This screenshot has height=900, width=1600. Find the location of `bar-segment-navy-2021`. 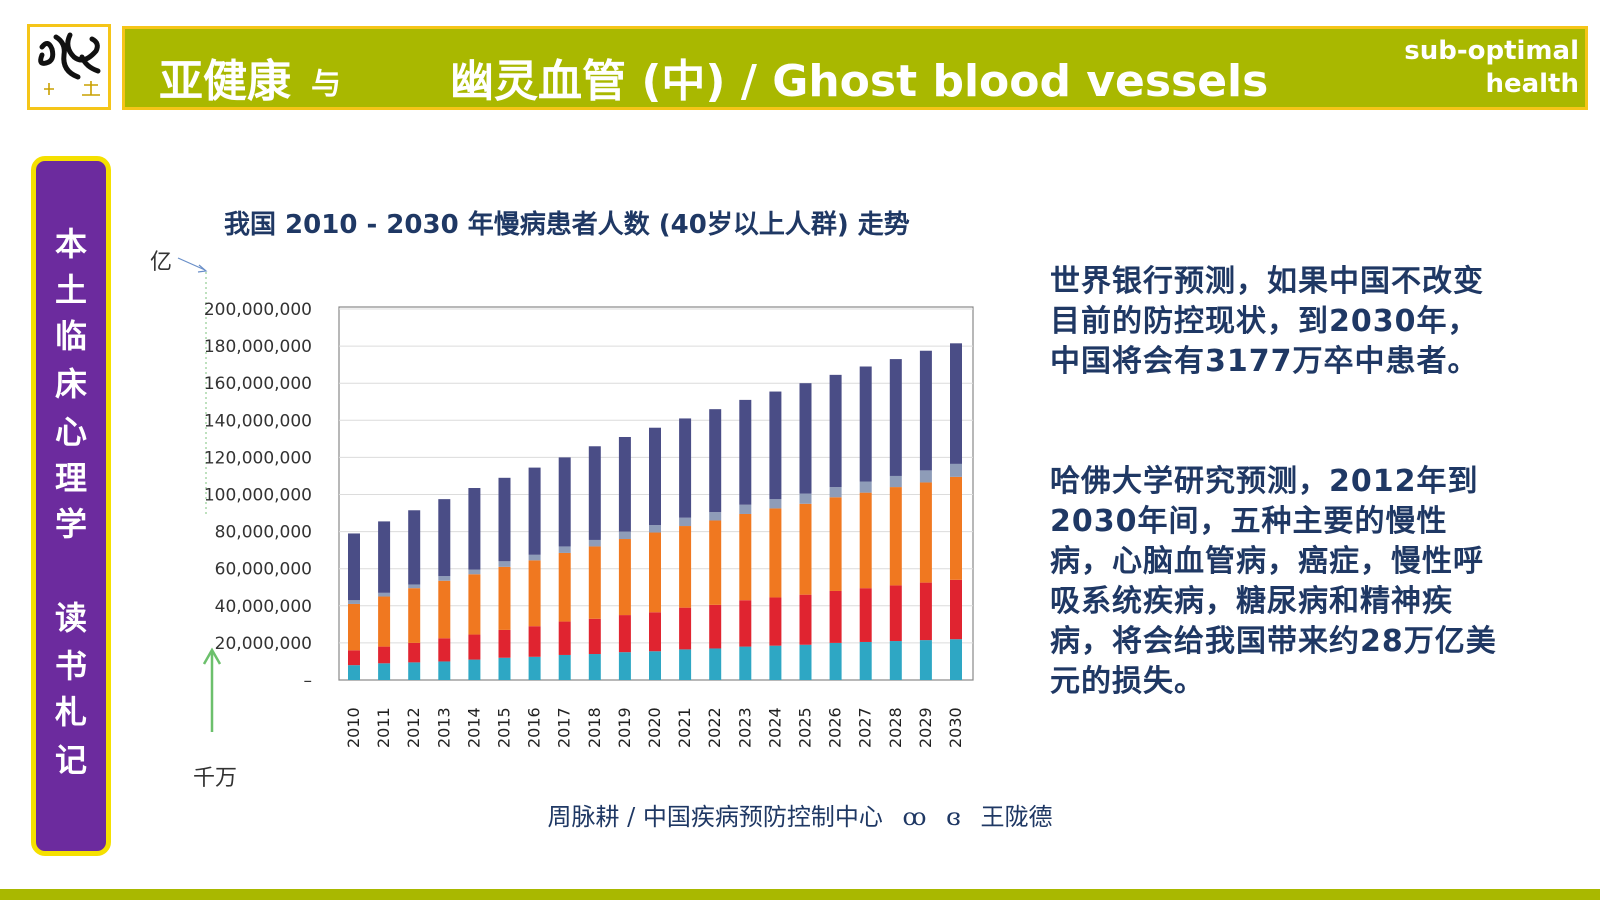

bar-segment-navy-2021 is located at coordinates (685, 468).